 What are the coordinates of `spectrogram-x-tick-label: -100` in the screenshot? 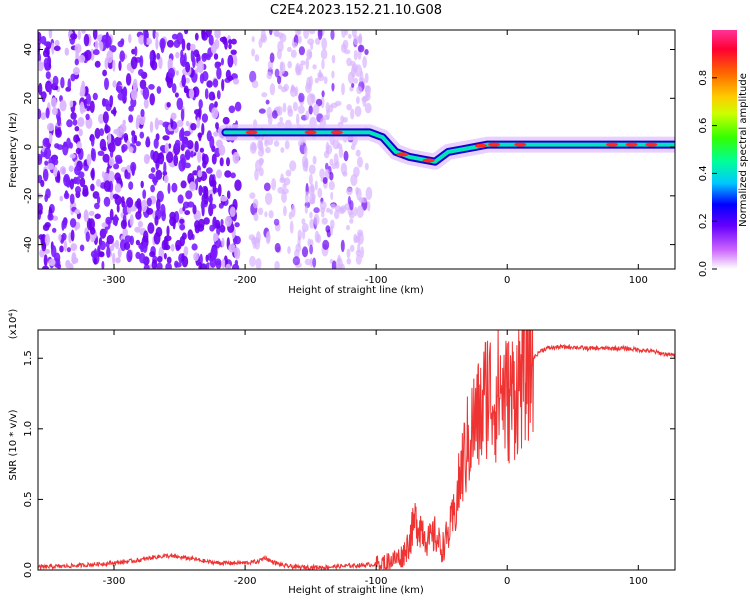 It's located at (376, 280).